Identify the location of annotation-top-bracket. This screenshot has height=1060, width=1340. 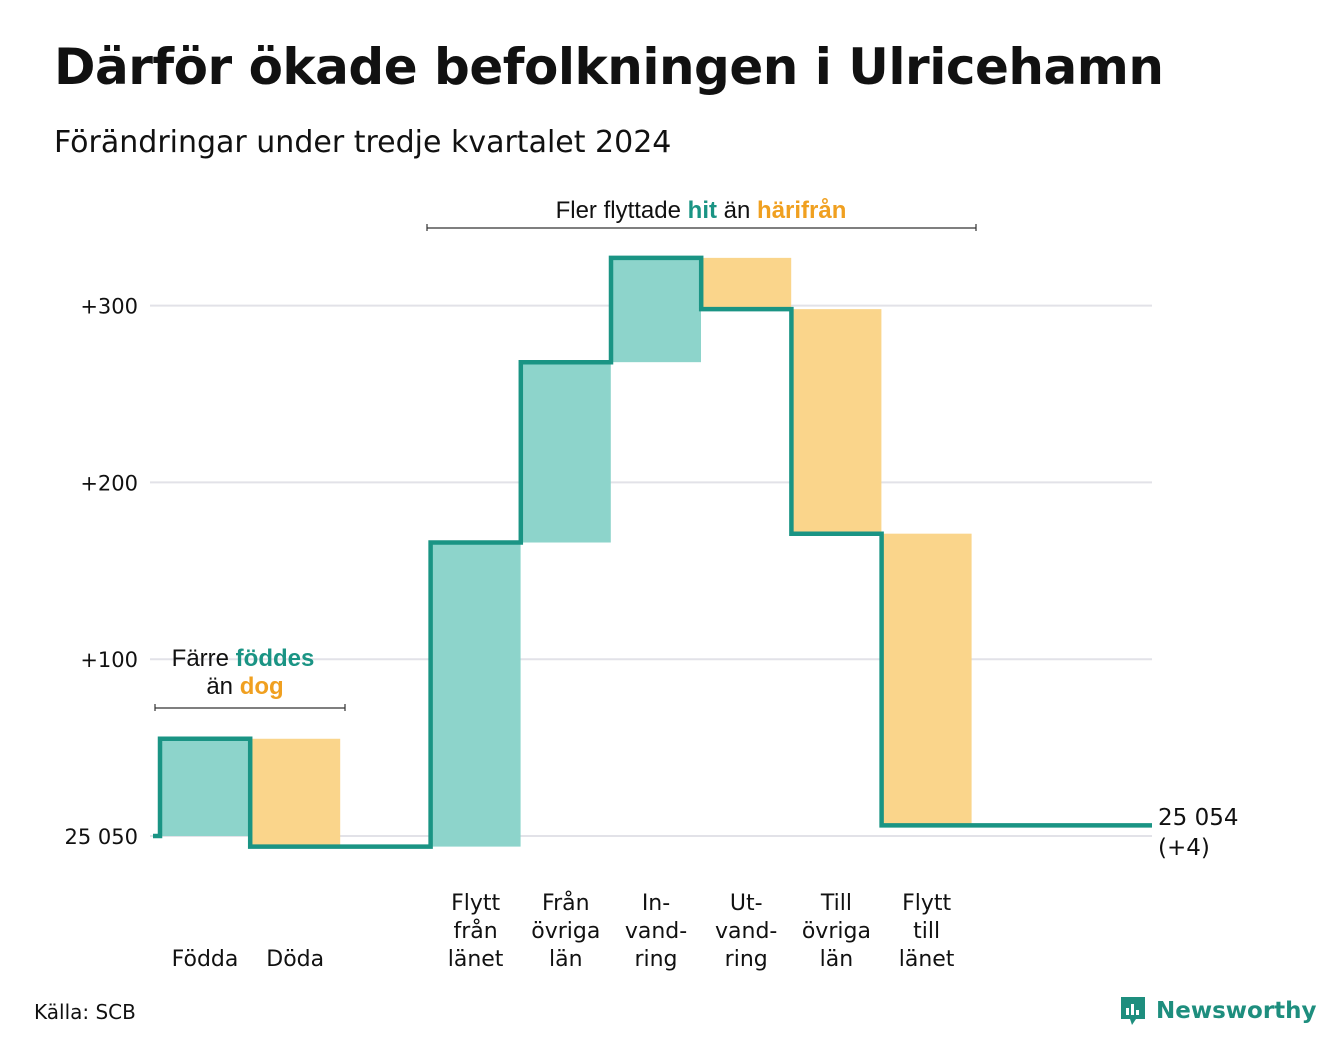
(701, 227).